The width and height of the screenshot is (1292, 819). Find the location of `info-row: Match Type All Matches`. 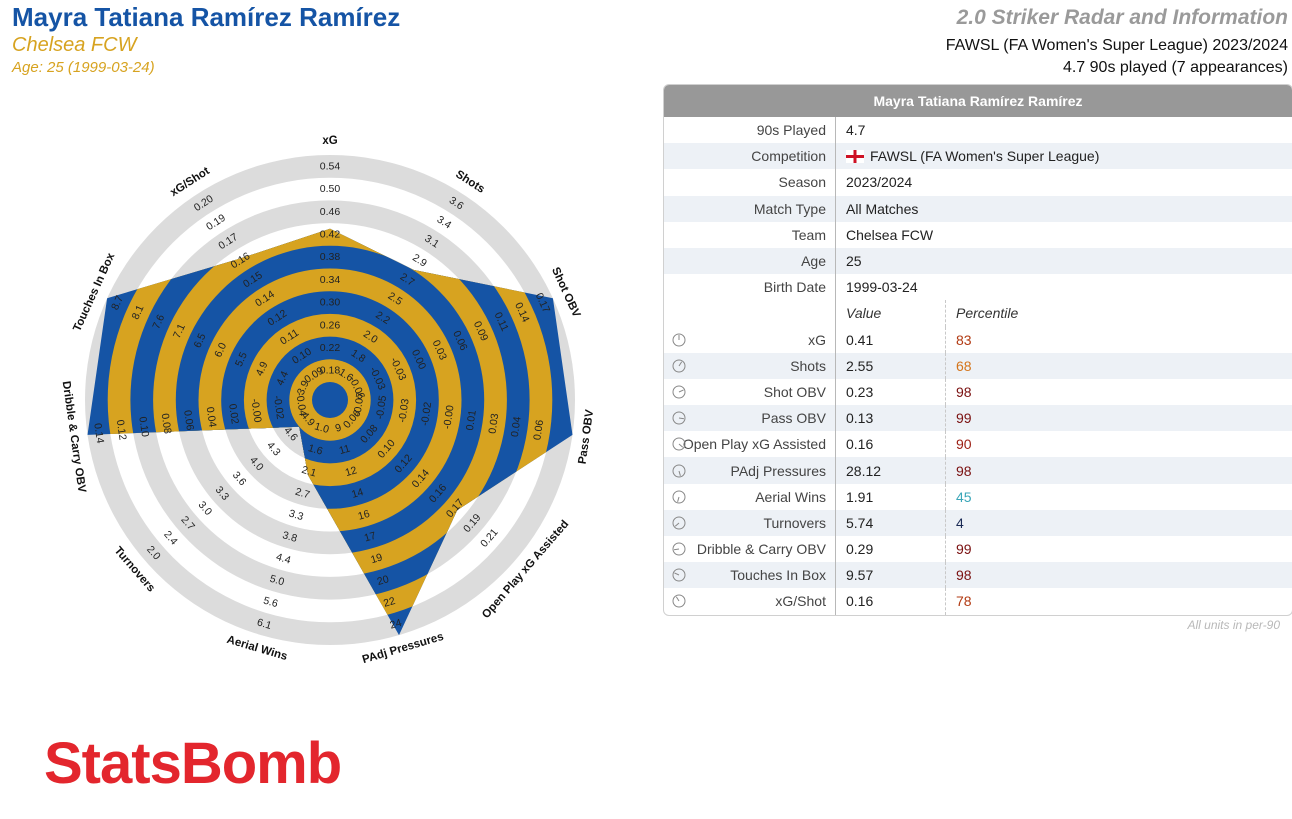

info-row: Match Type All Matches is located at coordinates (978, 208).